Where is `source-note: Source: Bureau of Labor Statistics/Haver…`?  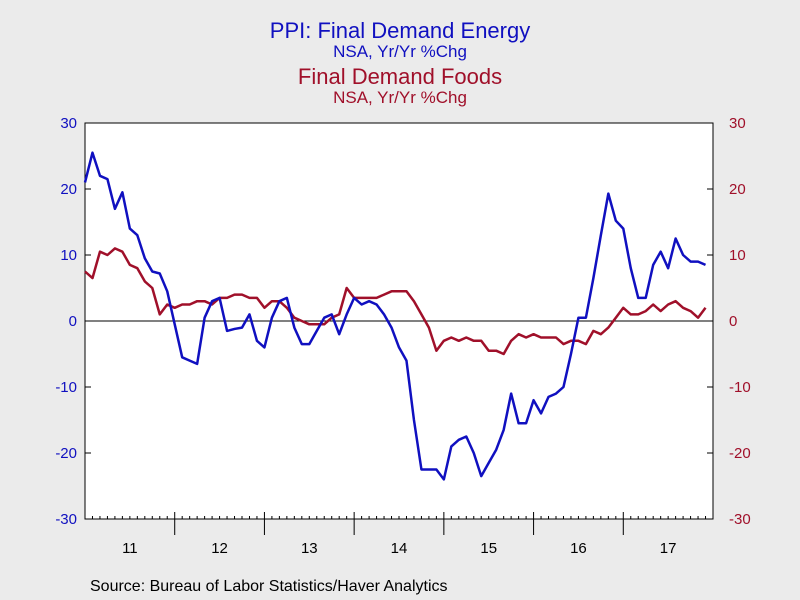 source-note: Source: Bureau of Labor Statistics/Haver… is located at coordinates (269, 586).